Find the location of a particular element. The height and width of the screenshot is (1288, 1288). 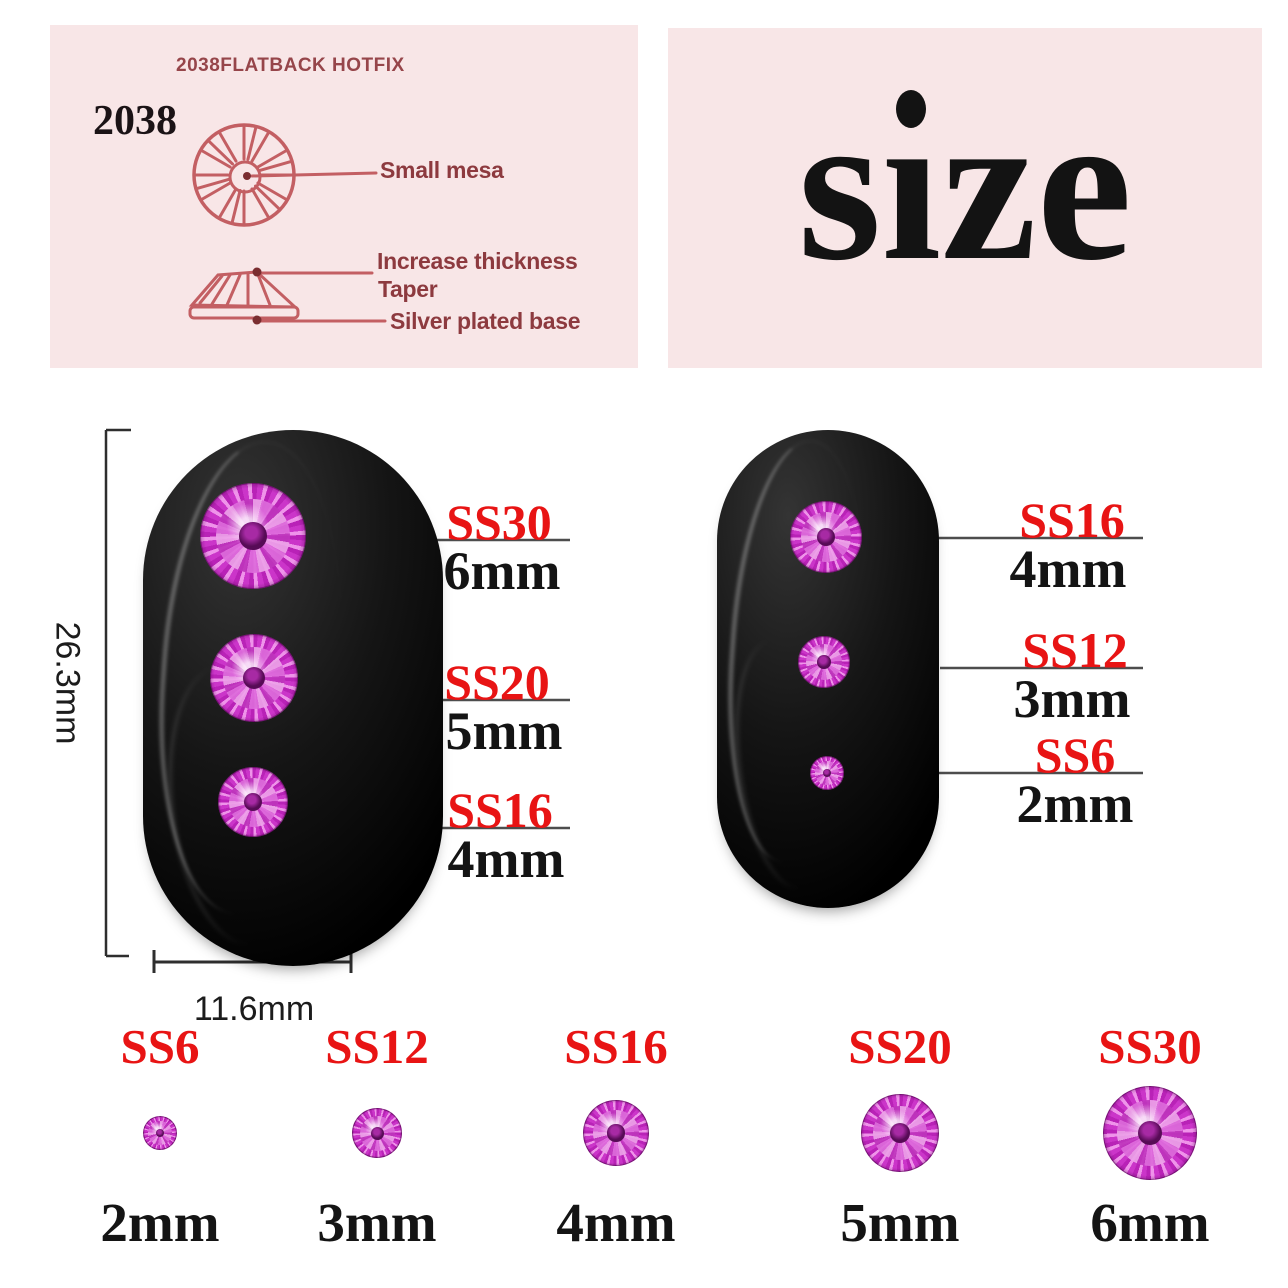

callout-ss-label: SS6 is located at coordinates (1075, 755).